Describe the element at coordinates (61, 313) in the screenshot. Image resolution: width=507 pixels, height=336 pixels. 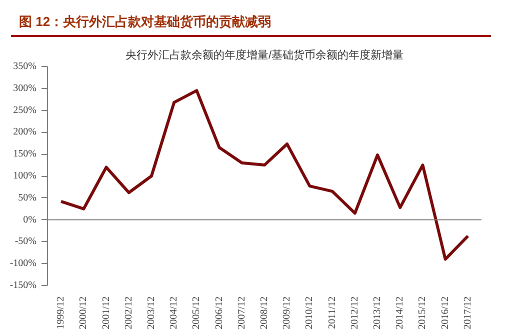
I see `x-tick-label: 1999/12` at that location.